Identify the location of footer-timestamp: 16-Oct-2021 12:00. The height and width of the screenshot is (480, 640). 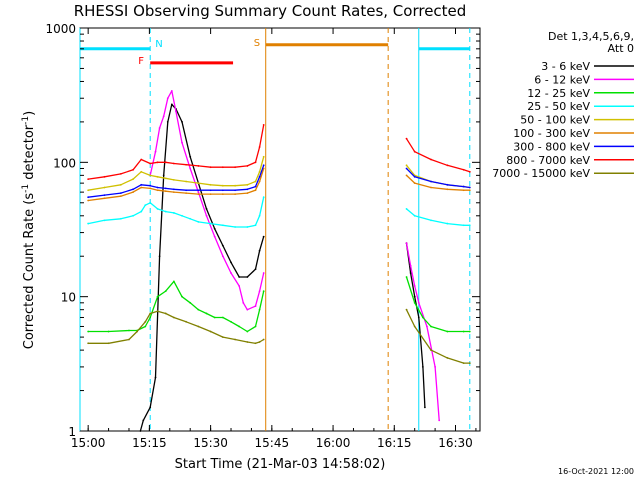
(596, 471).